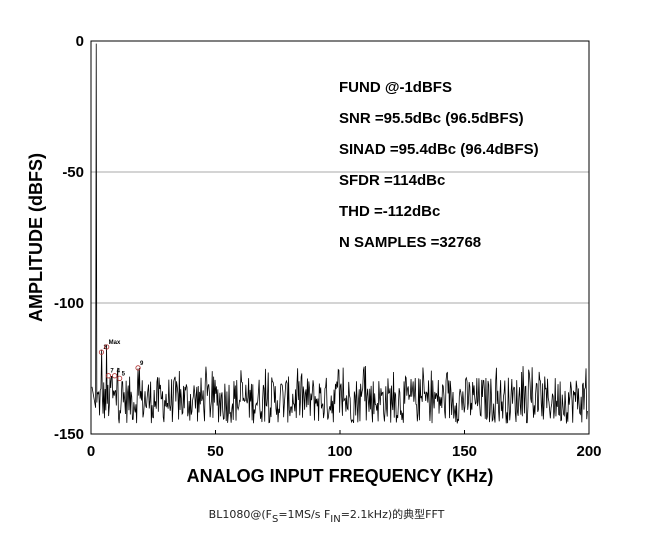 The image size is (653, 533). What do you see at coordinates (304, 514) in the screenshot?
I see `caption-mid: =1MS/s F` at bounding box center [304, 514].